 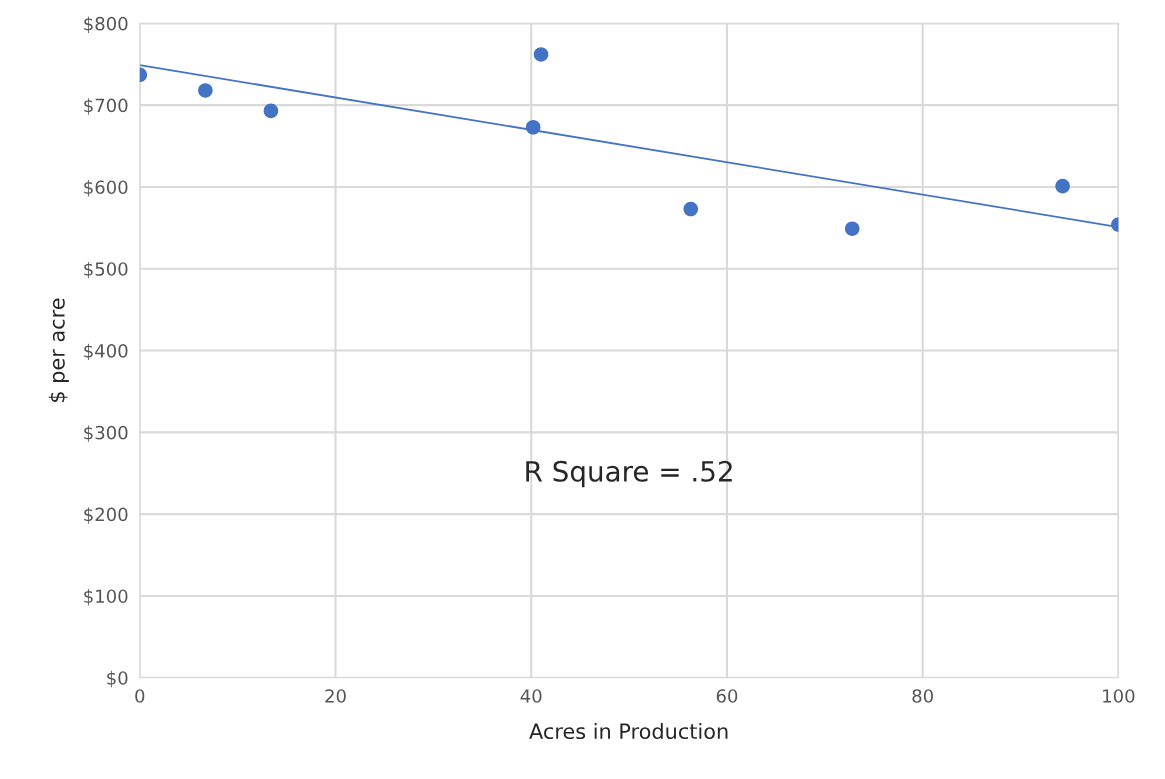 I want to click on x-tick-label: 60, so click(x=727, y=696).